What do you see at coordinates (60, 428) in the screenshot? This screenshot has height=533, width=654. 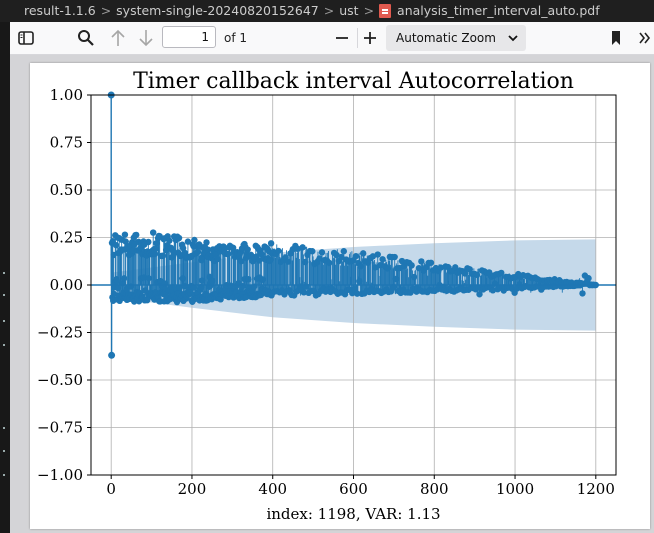 I see `y-tick-label: −0.75` at bounding box center [60, 428].